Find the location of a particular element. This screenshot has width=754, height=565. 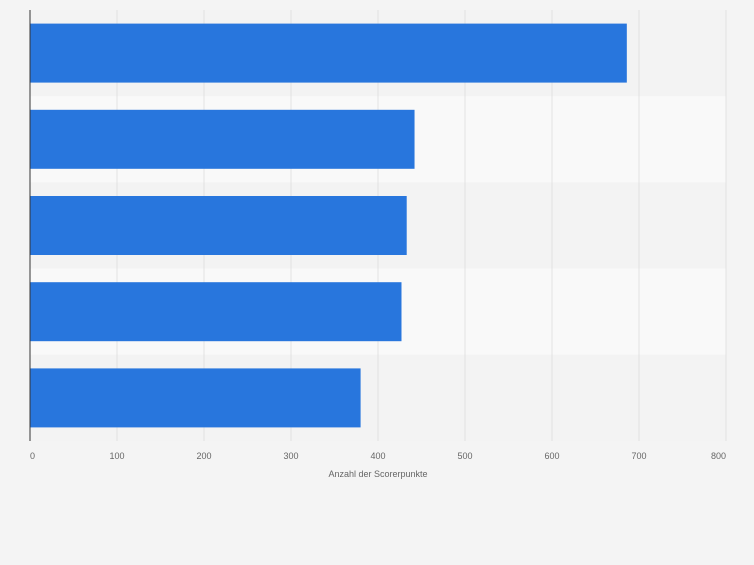

x-tick-label: 400 is located at coordinates (377, 456).